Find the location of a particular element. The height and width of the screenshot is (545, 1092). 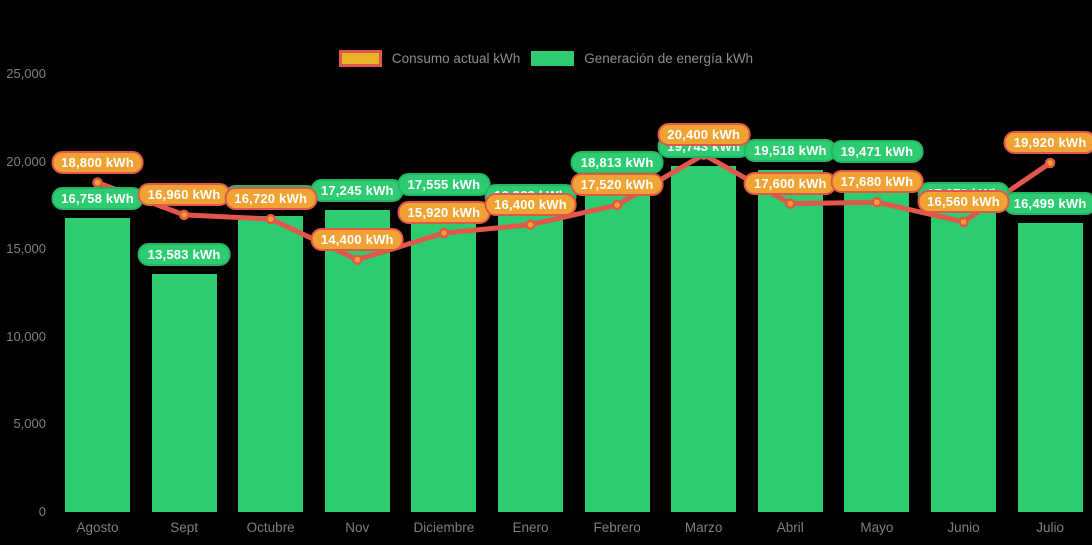

x-axis-label: Diciembre is located at coordinates (444, 527).